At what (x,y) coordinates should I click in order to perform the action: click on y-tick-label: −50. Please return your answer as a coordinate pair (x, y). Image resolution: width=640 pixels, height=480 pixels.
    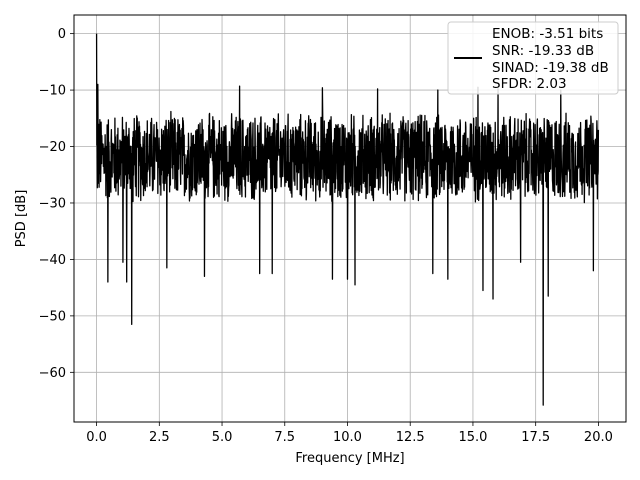
    Looking at the image, I should click on (52, 316).